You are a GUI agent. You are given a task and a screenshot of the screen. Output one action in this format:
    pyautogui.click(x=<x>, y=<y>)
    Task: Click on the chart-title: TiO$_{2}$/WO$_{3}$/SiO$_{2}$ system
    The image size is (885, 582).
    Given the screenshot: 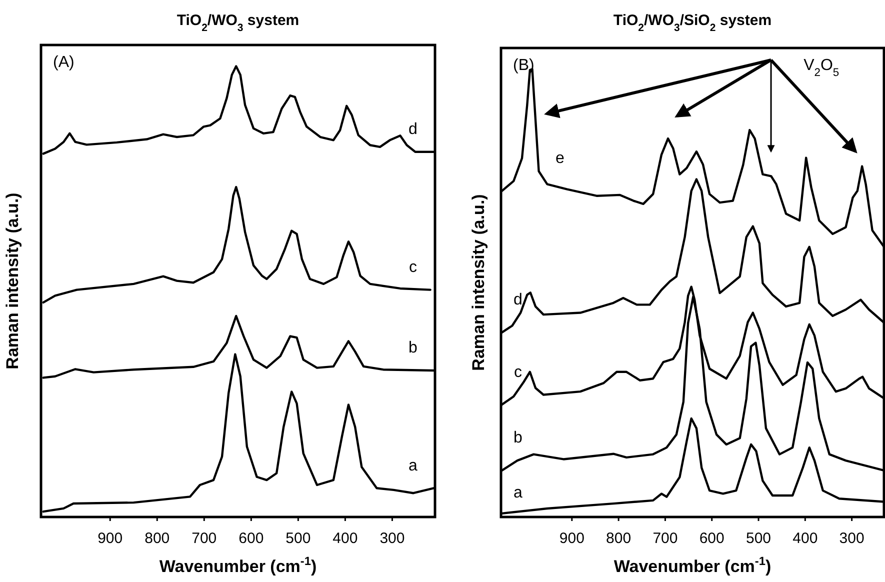 What is the action you would take?
    pyautogui.click(x=692, y=23)
    